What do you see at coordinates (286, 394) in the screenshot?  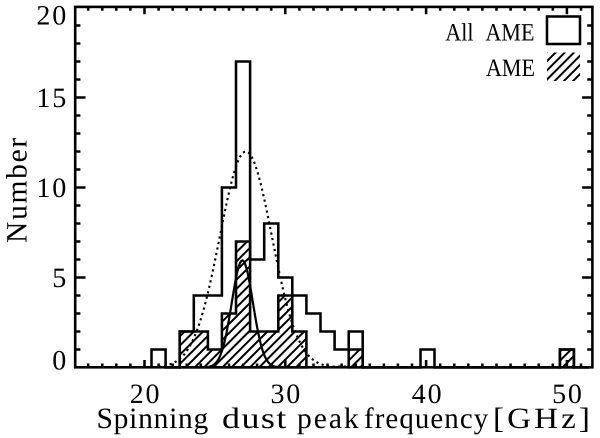 I see `svg-text: 30` at bounding box center [286, 394].